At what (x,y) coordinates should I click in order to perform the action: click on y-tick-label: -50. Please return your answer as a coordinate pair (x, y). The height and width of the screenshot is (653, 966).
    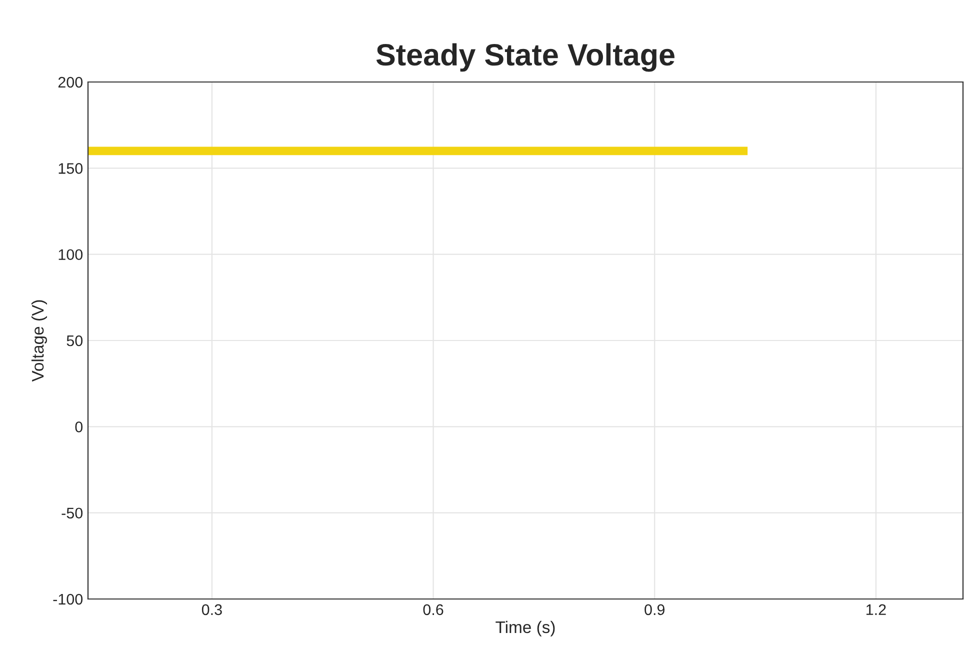
    Looking at the image, I should click on (72, 513).